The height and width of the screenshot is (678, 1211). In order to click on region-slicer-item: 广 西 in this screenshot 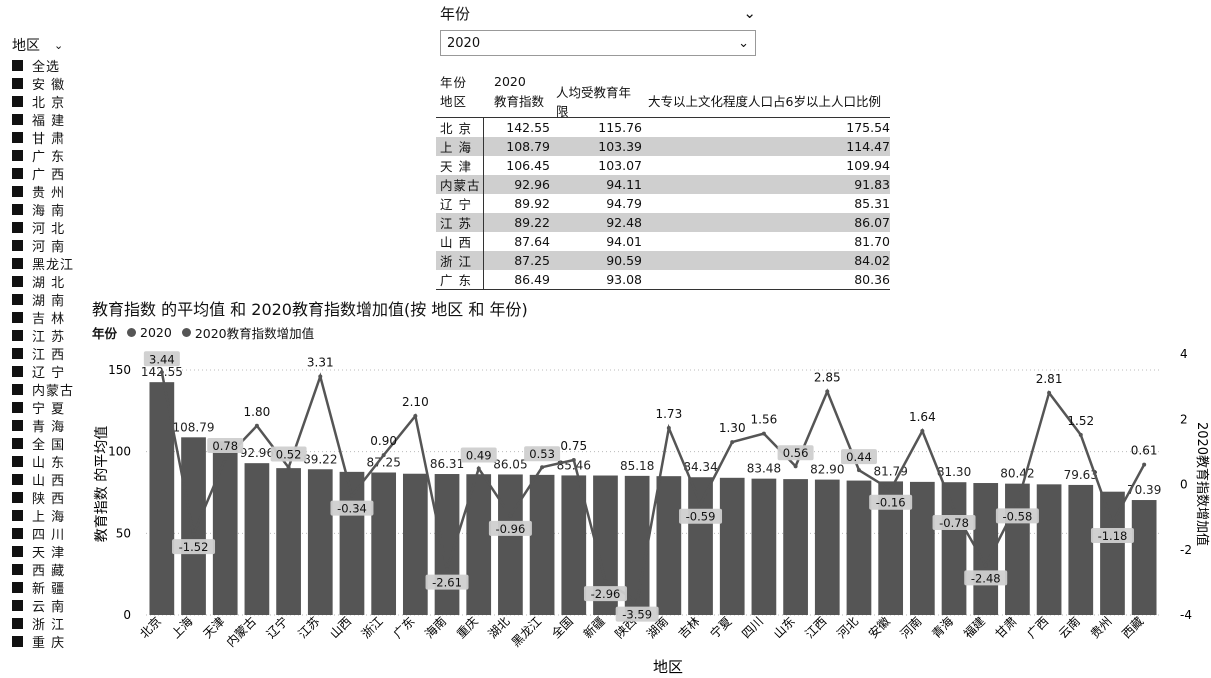, I will do `click(52, 173)`.